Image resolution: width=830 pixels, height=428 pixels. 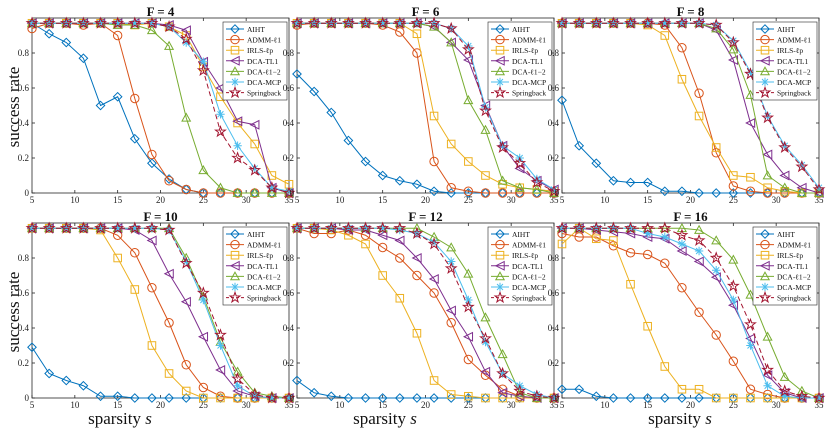 I want to click on legend-label: Springback, so click(x=529, y=93).